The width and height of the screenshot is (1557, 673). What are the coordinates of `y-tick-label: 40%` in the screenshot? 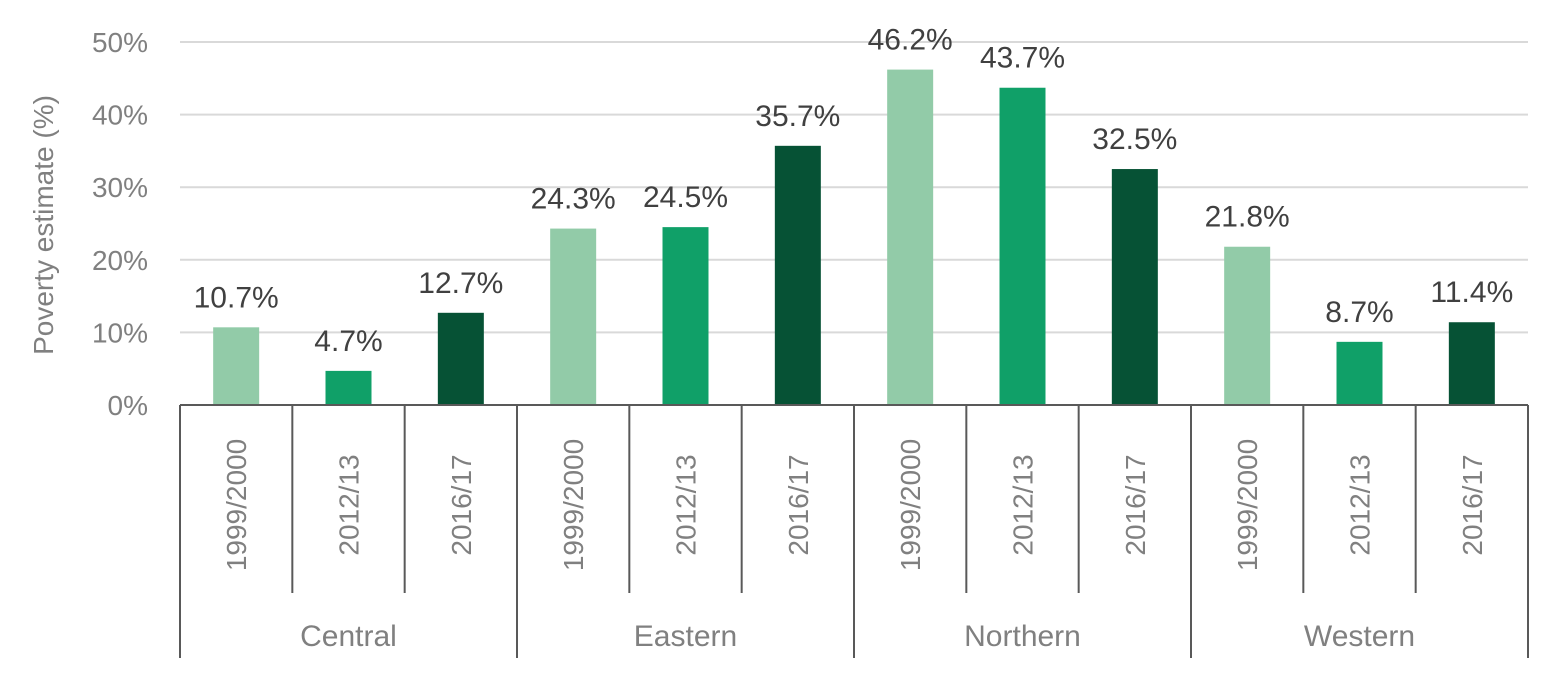 It's located at (120, 115).